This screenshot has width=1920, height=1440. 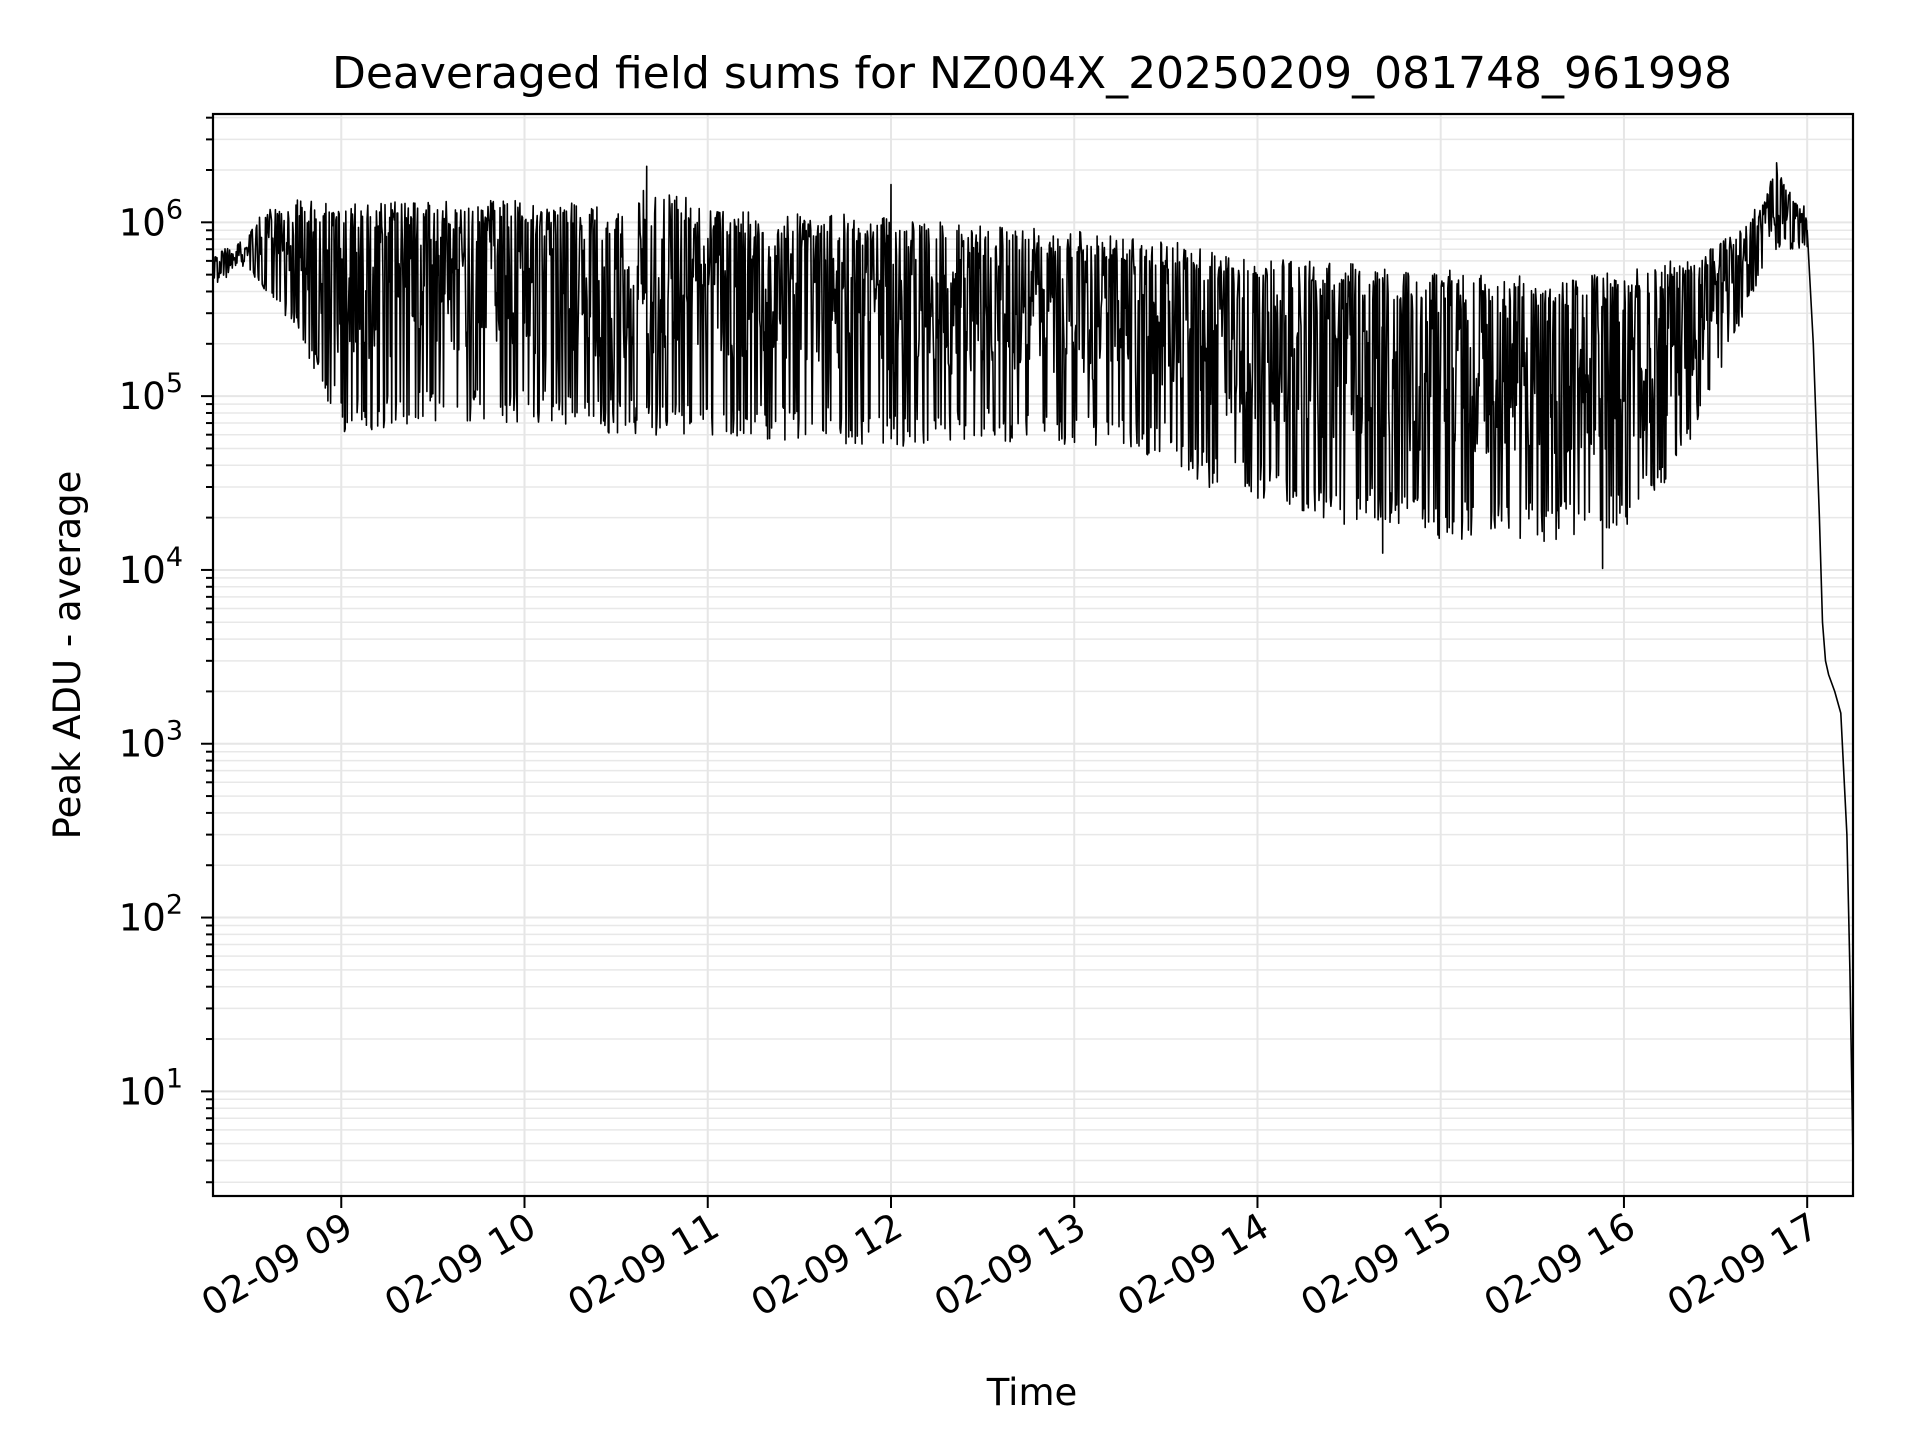 I want to click on y-tick-label: 10², so click(x=151, y=915).